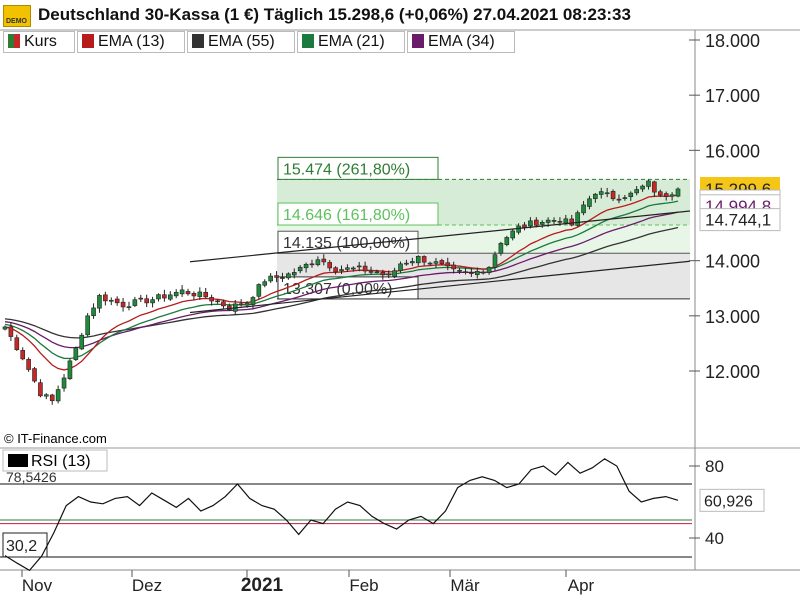 Image resolution: width=800 pixels, height=600 pixels. I want to click on current-price-box, so click(740, 188).